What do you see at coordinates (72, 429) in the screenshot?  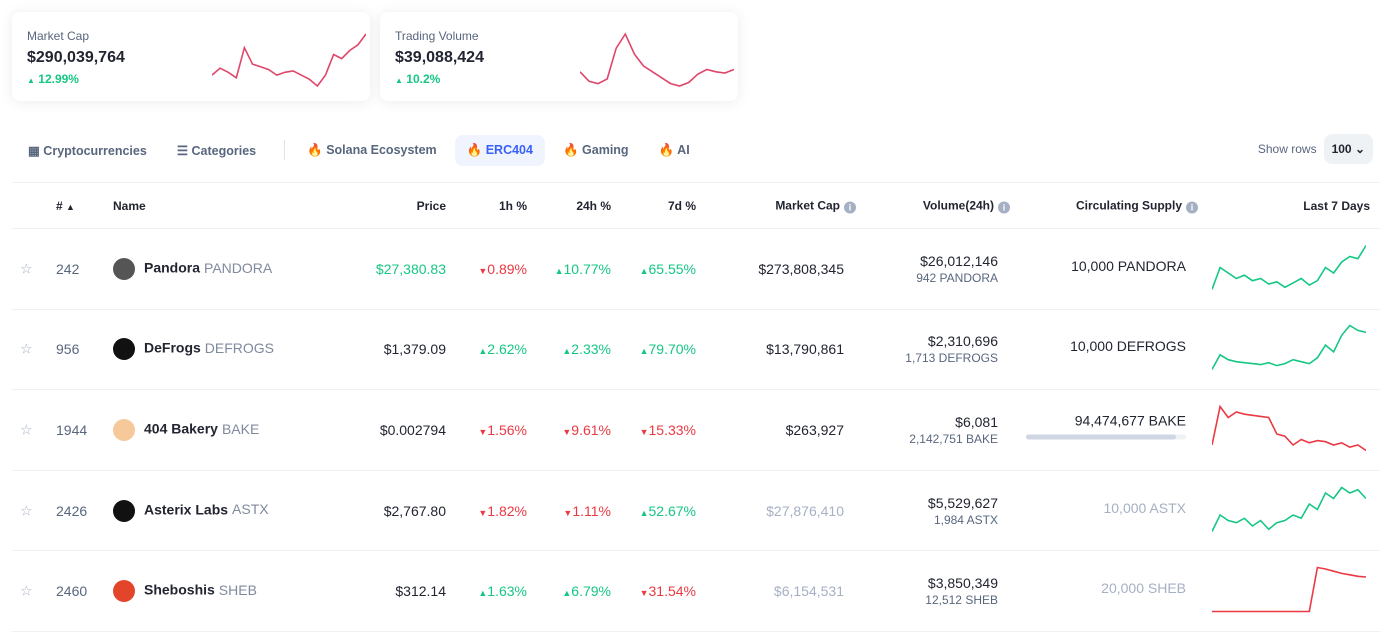 I see `rank: 1944` at bounding box center [72, 429].